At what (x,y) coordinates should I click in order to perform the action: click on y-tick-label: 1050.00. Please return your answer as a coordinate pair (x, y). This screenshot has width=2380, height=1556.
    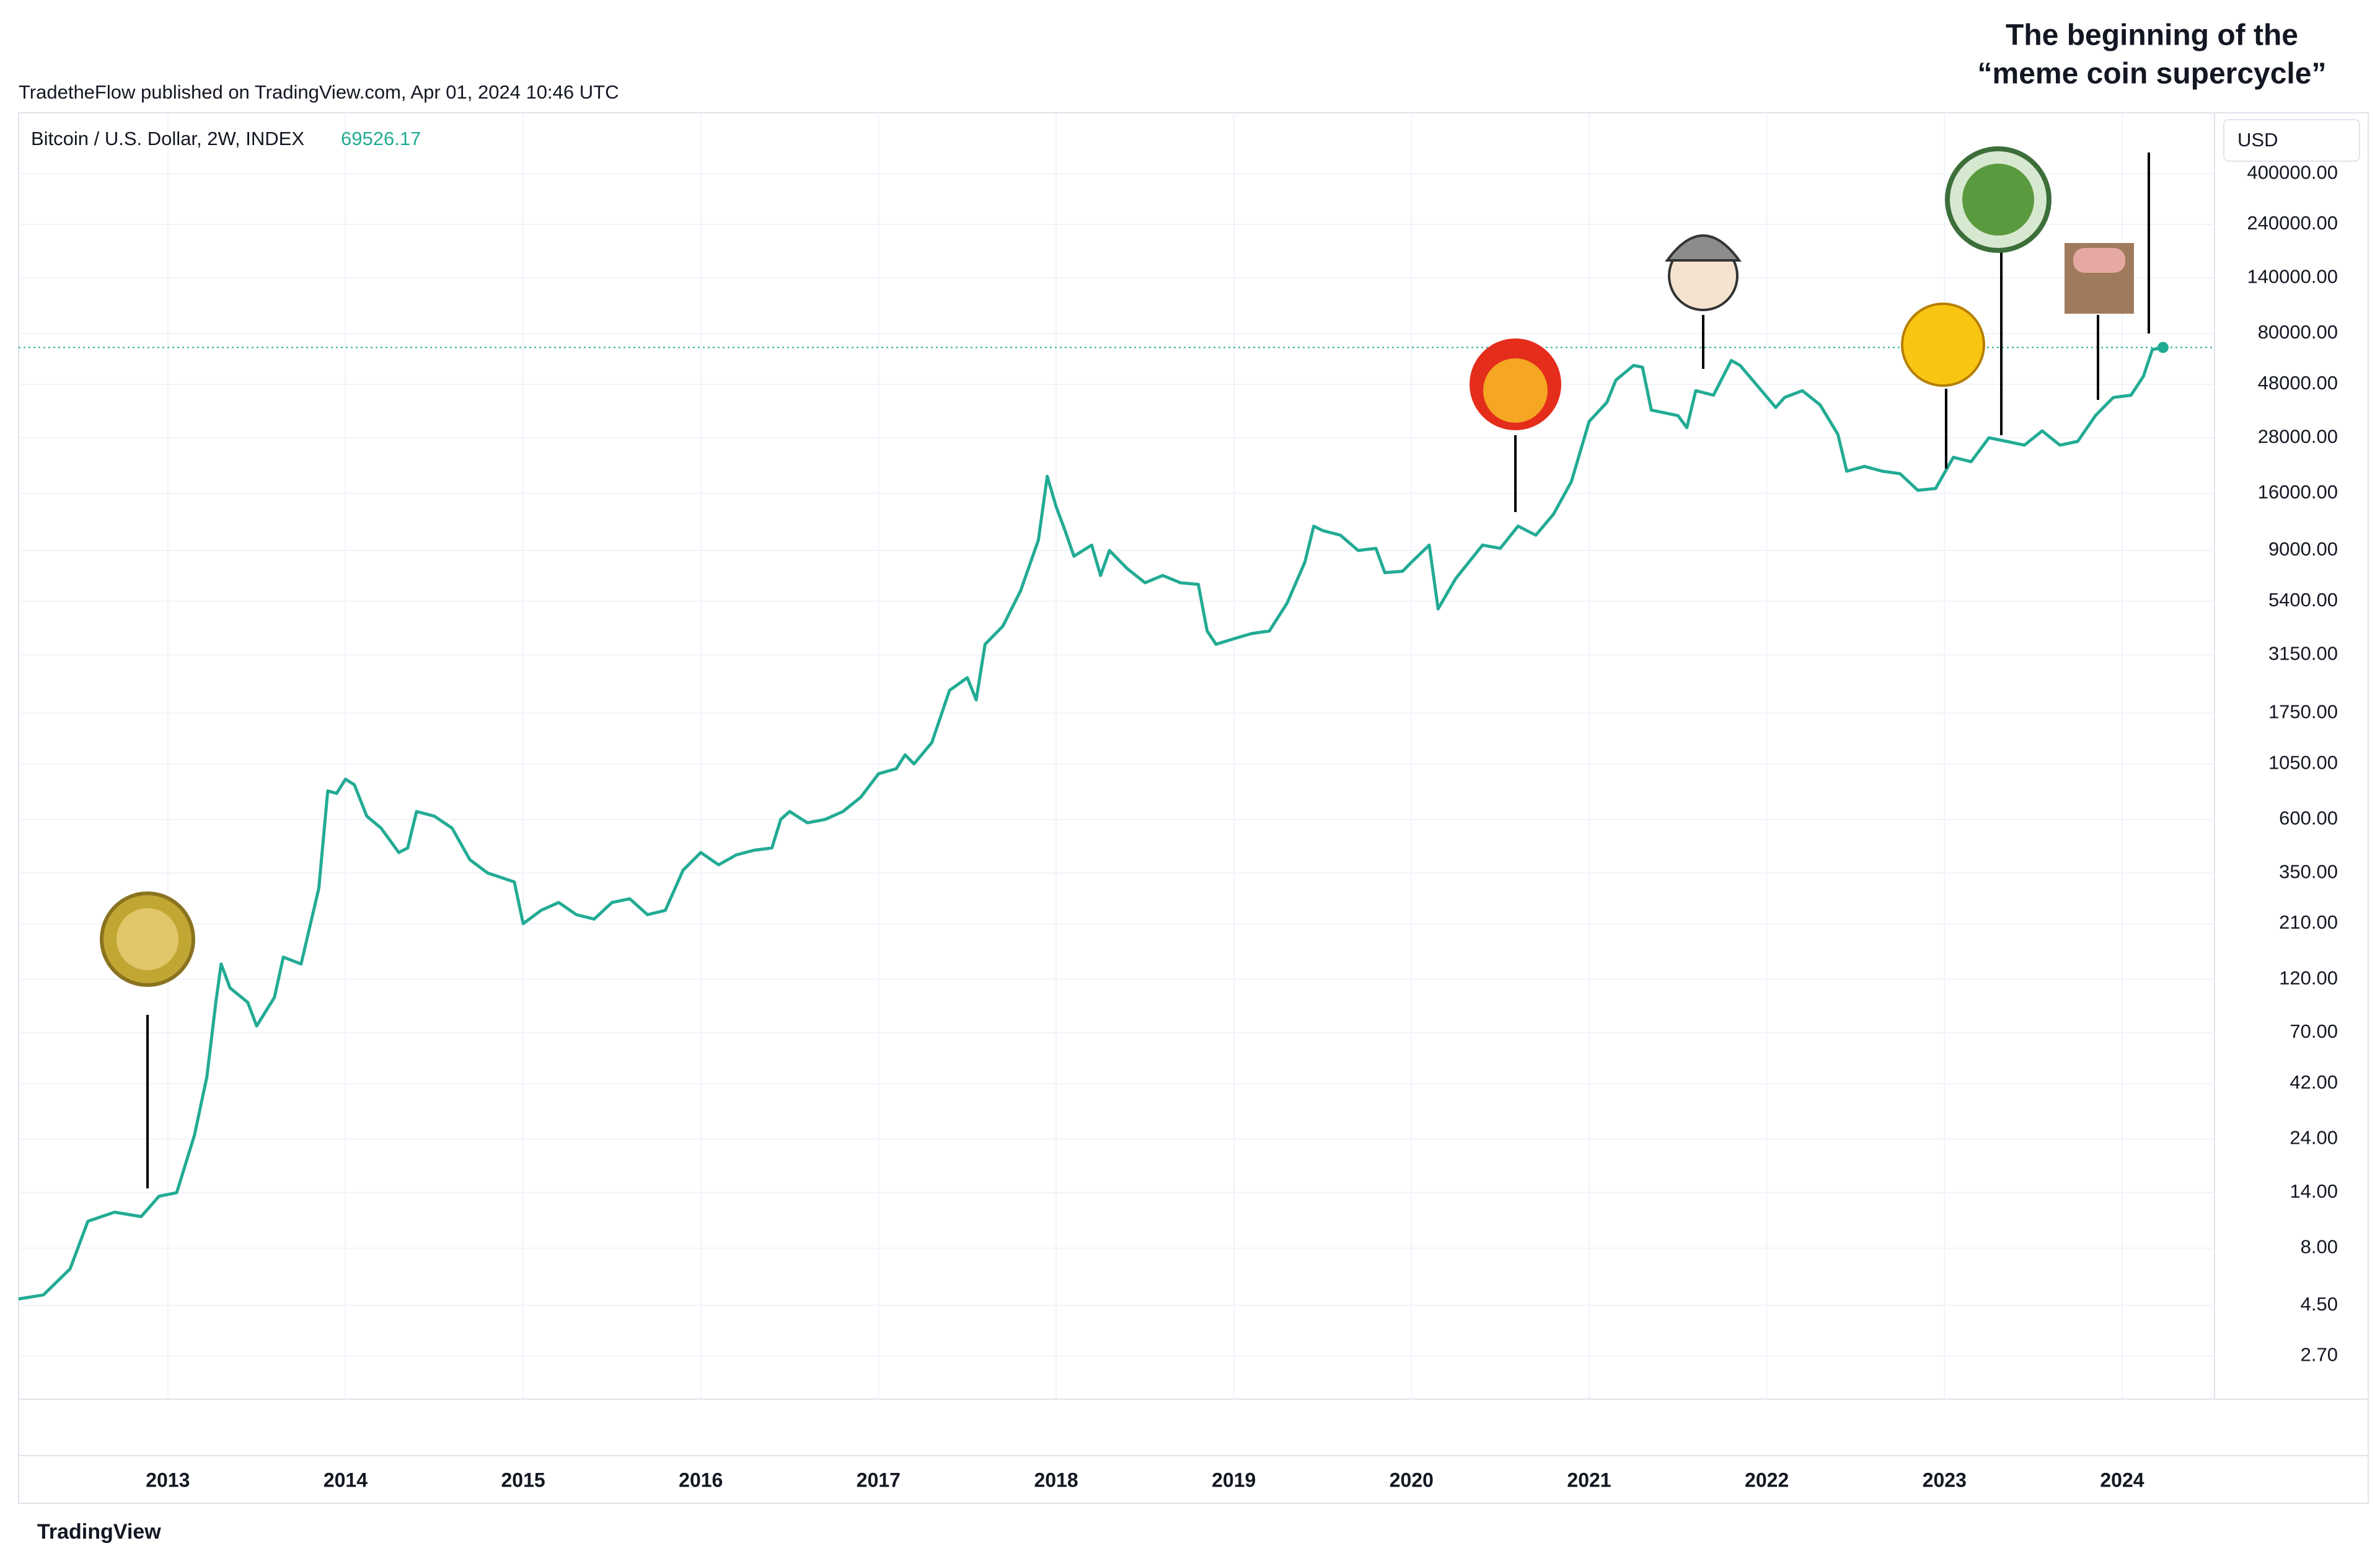
    Looking at the image, I should click on (2303, 762).